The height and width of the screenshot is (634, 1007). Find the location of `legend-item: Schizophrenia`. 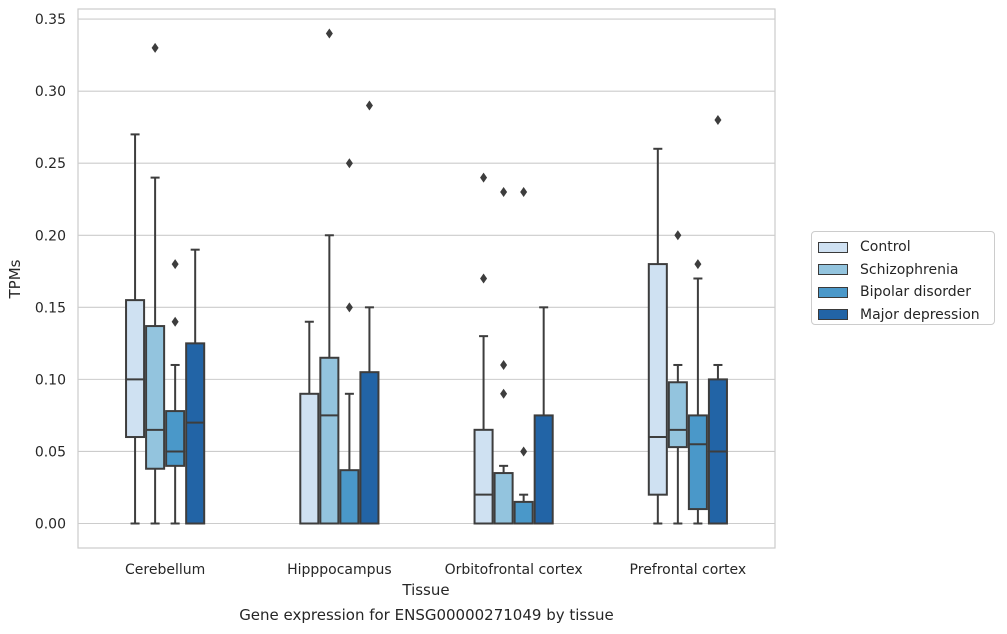

legend-item: Schizophrenia is located at coordinates (903, 270).